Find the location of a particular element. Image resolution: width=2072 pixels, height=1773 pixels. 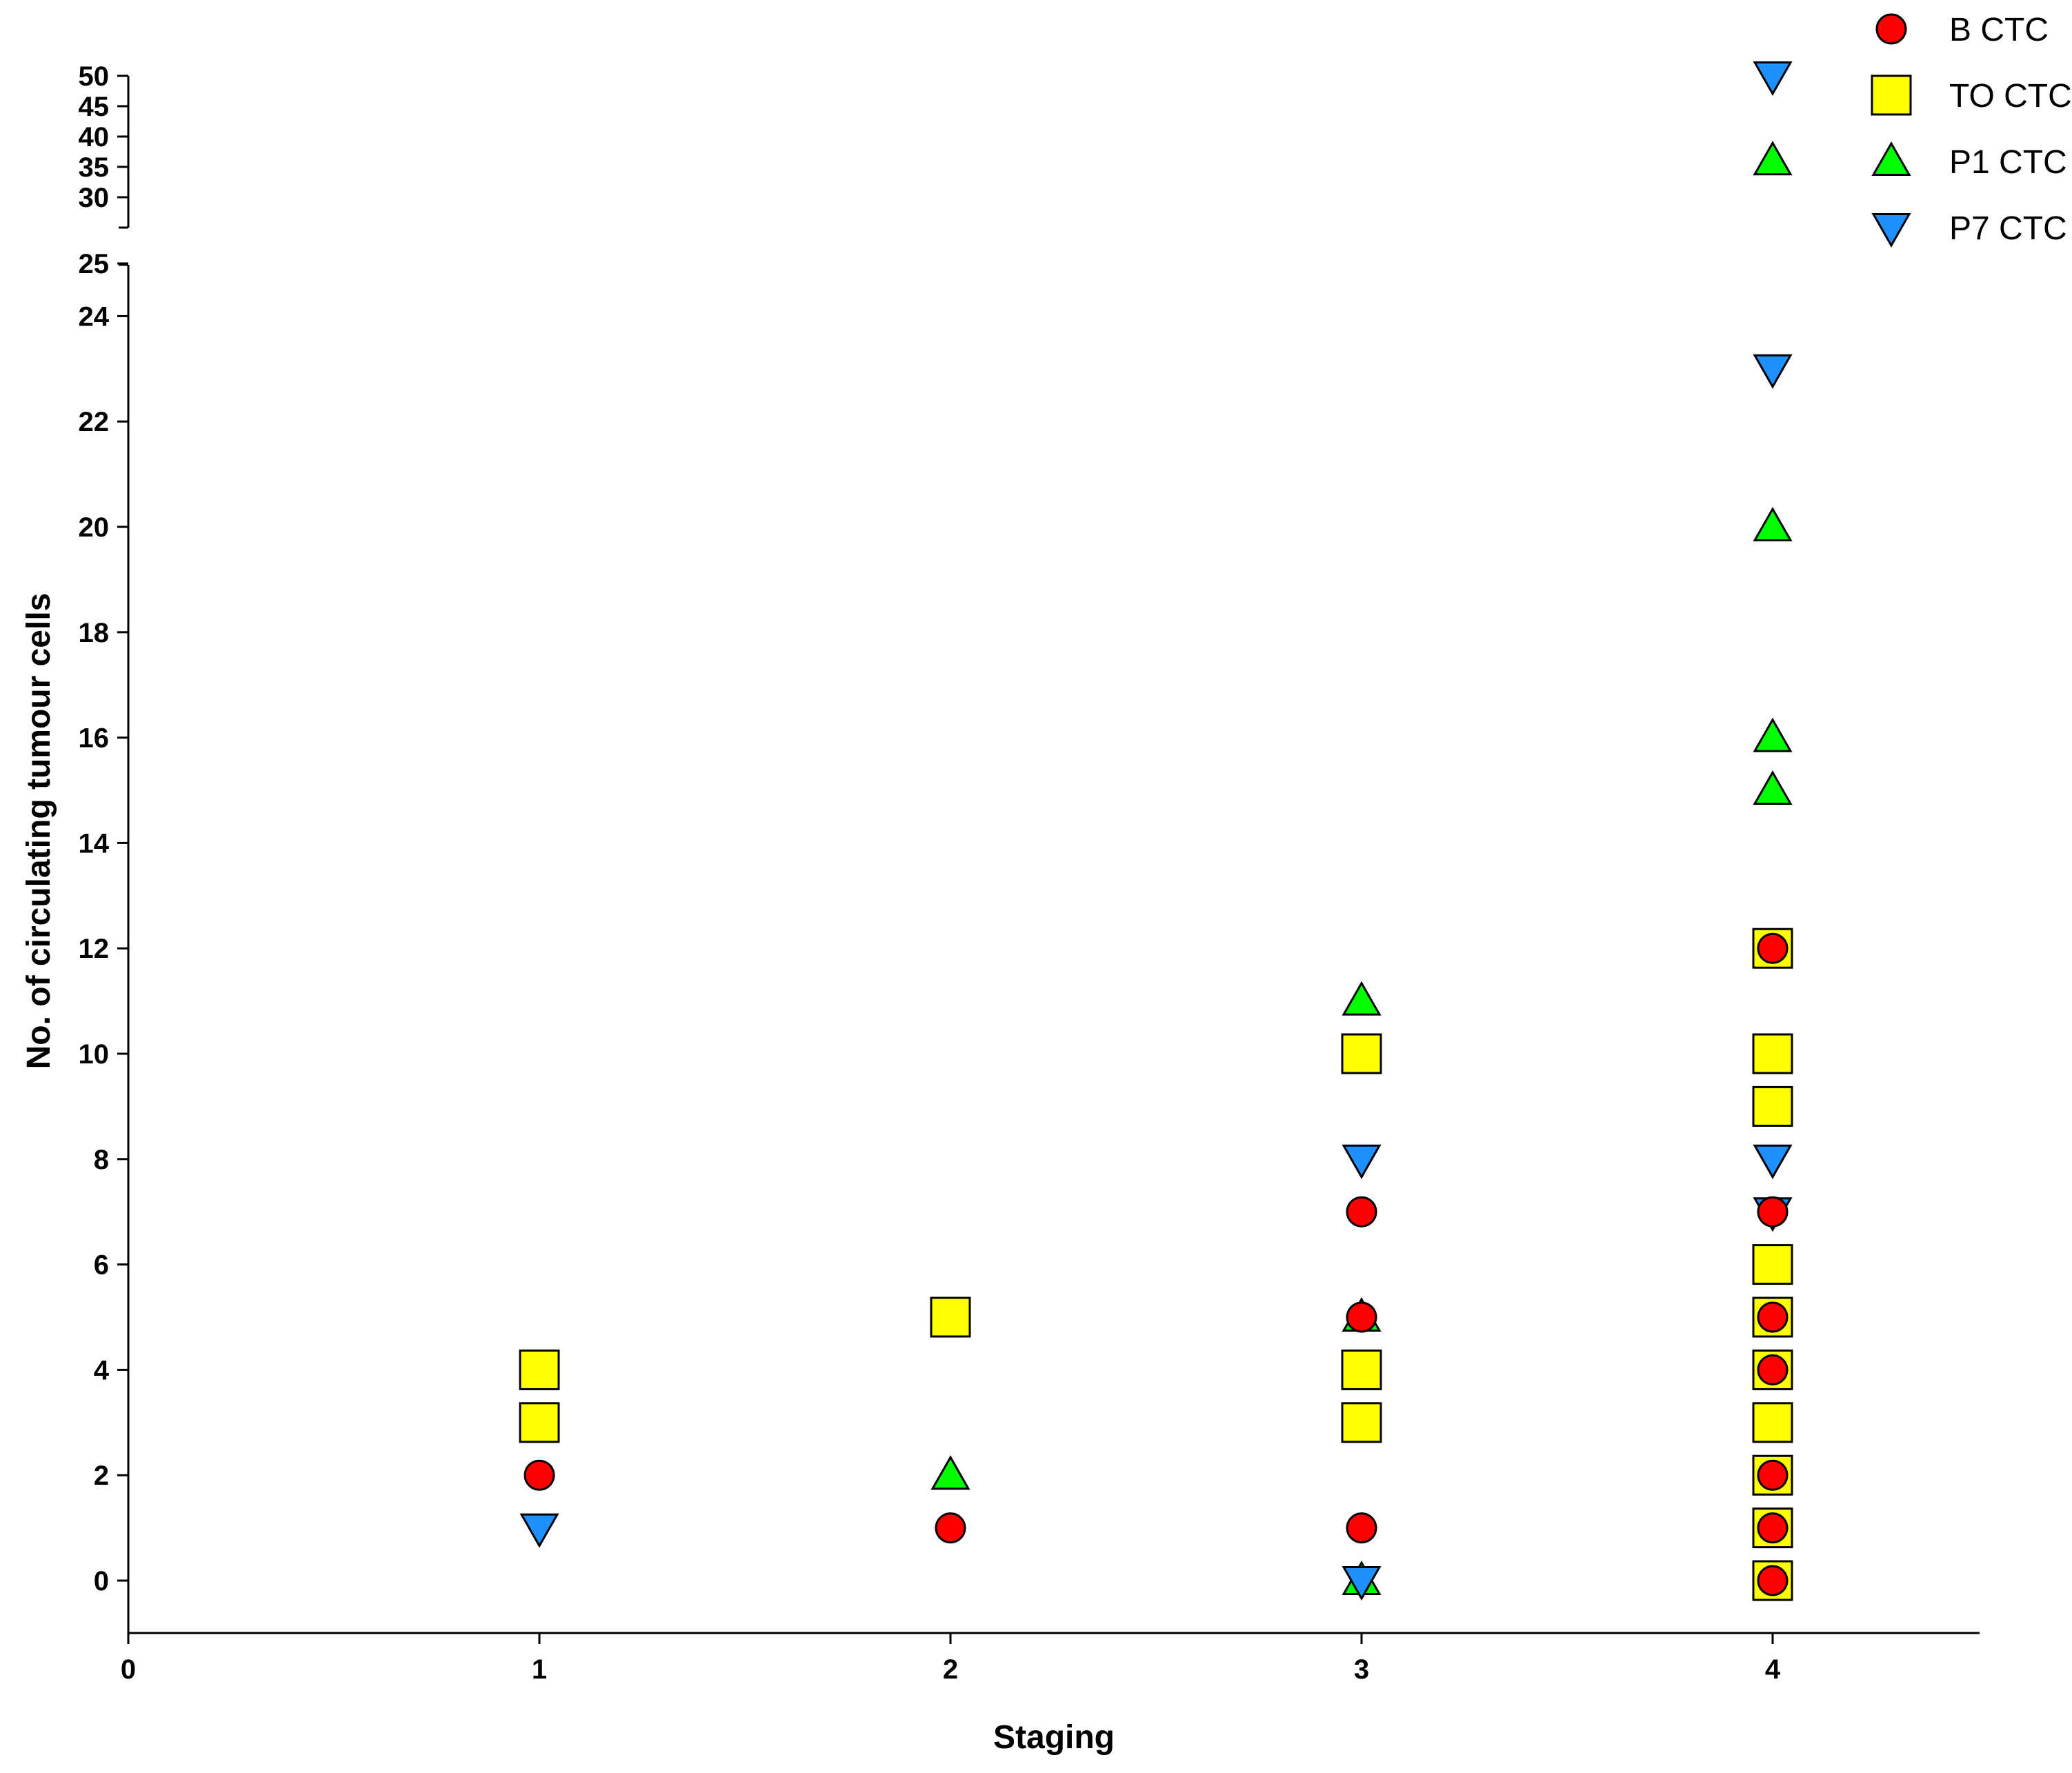

y-tick-label: 2 is located at coordinates (102, 1476).